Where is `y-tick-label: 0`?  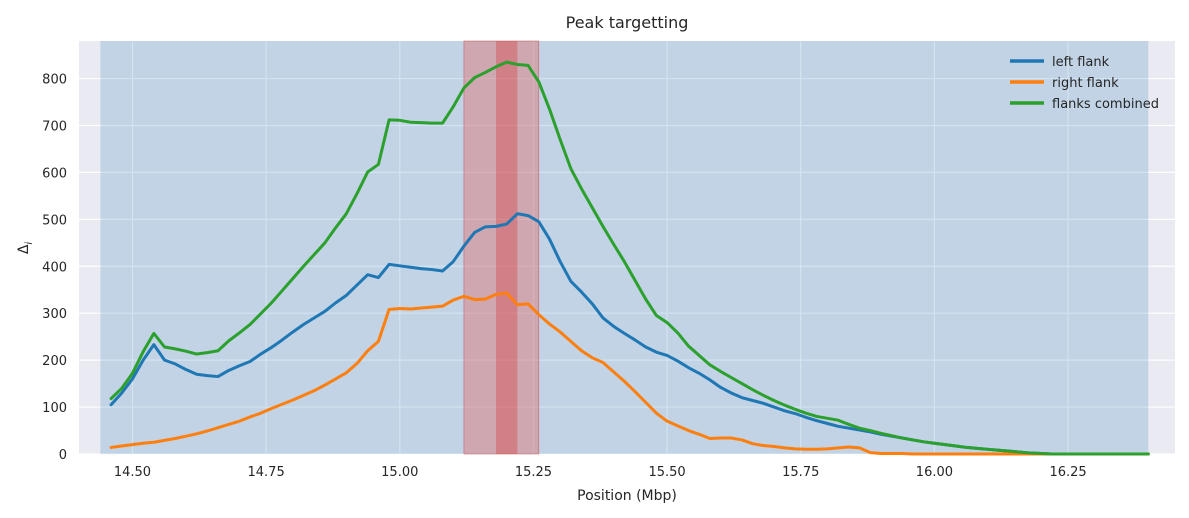
y-tick-label: 0 is located at coordinates (63, 455).